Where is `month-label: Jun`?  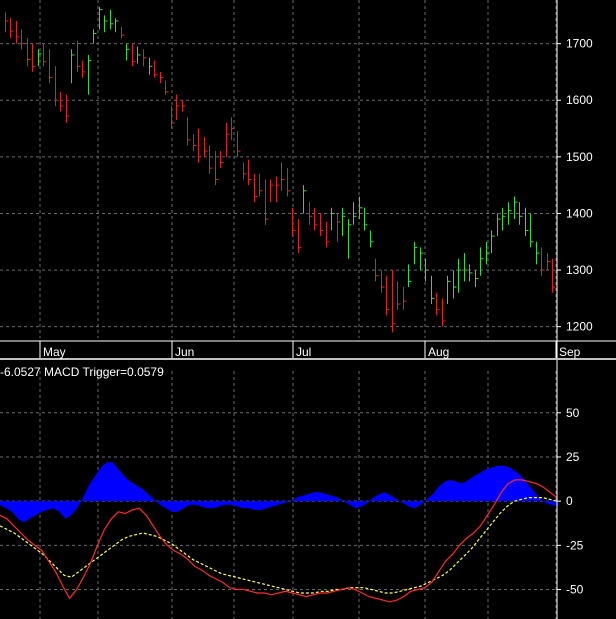
month-label: Jun is located at coordinates (184, 352).